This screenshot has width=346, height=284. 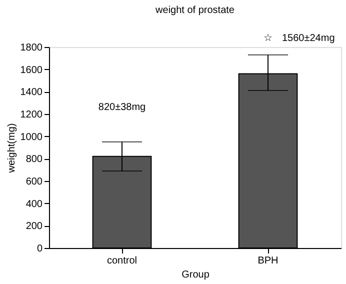 I want to click on y-tick-label: 200, so click(x=34, y=226).